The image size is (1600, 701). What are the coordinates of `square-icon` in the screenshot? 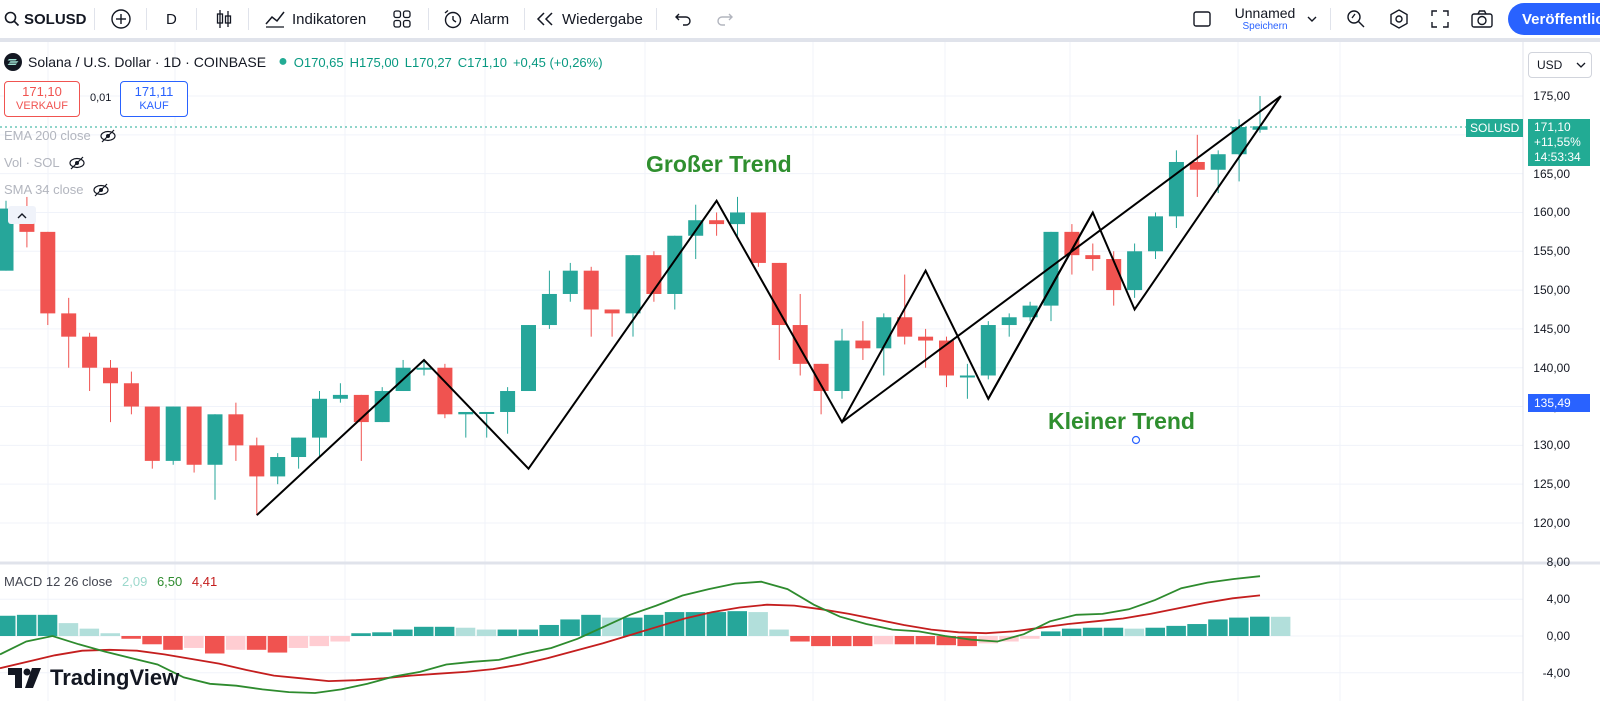 It's located at (1202, 19).